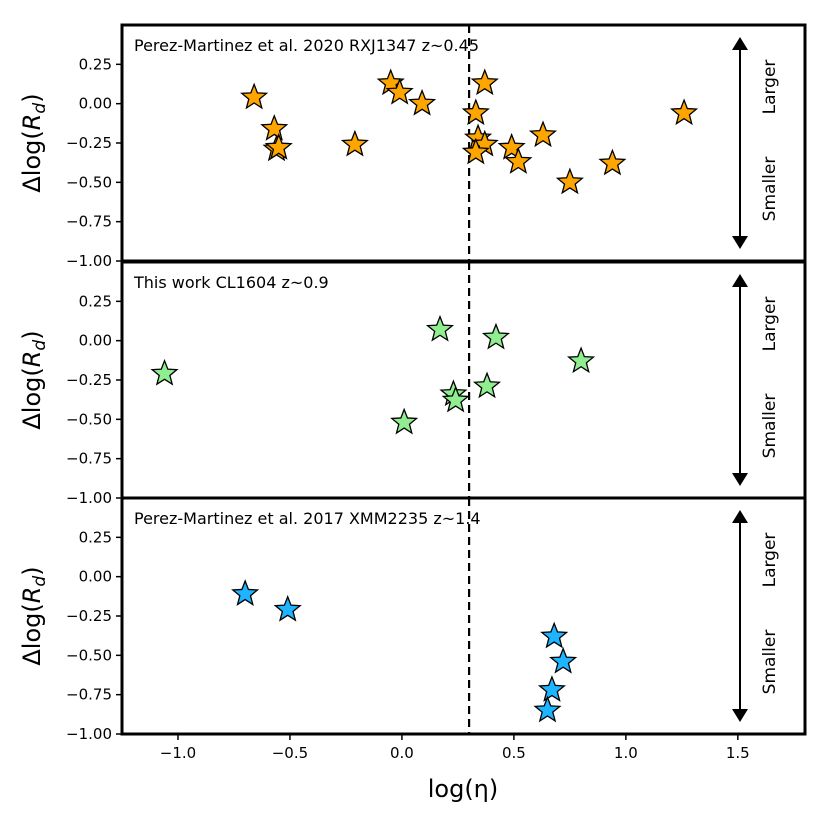  What do you see at coordinates (402, 753) in the screenshot?
I see `x-tick-label: 0.0` at bounding box center [402, 753].